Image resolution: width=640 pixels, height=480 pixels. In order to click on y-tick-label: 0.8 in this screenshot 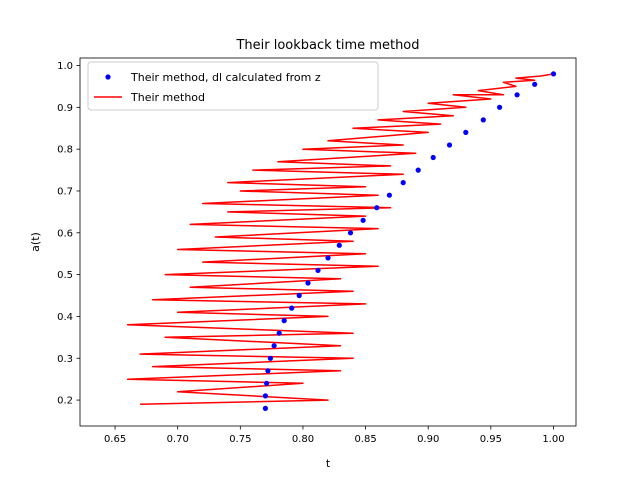, I will do `click(65, 150)`.